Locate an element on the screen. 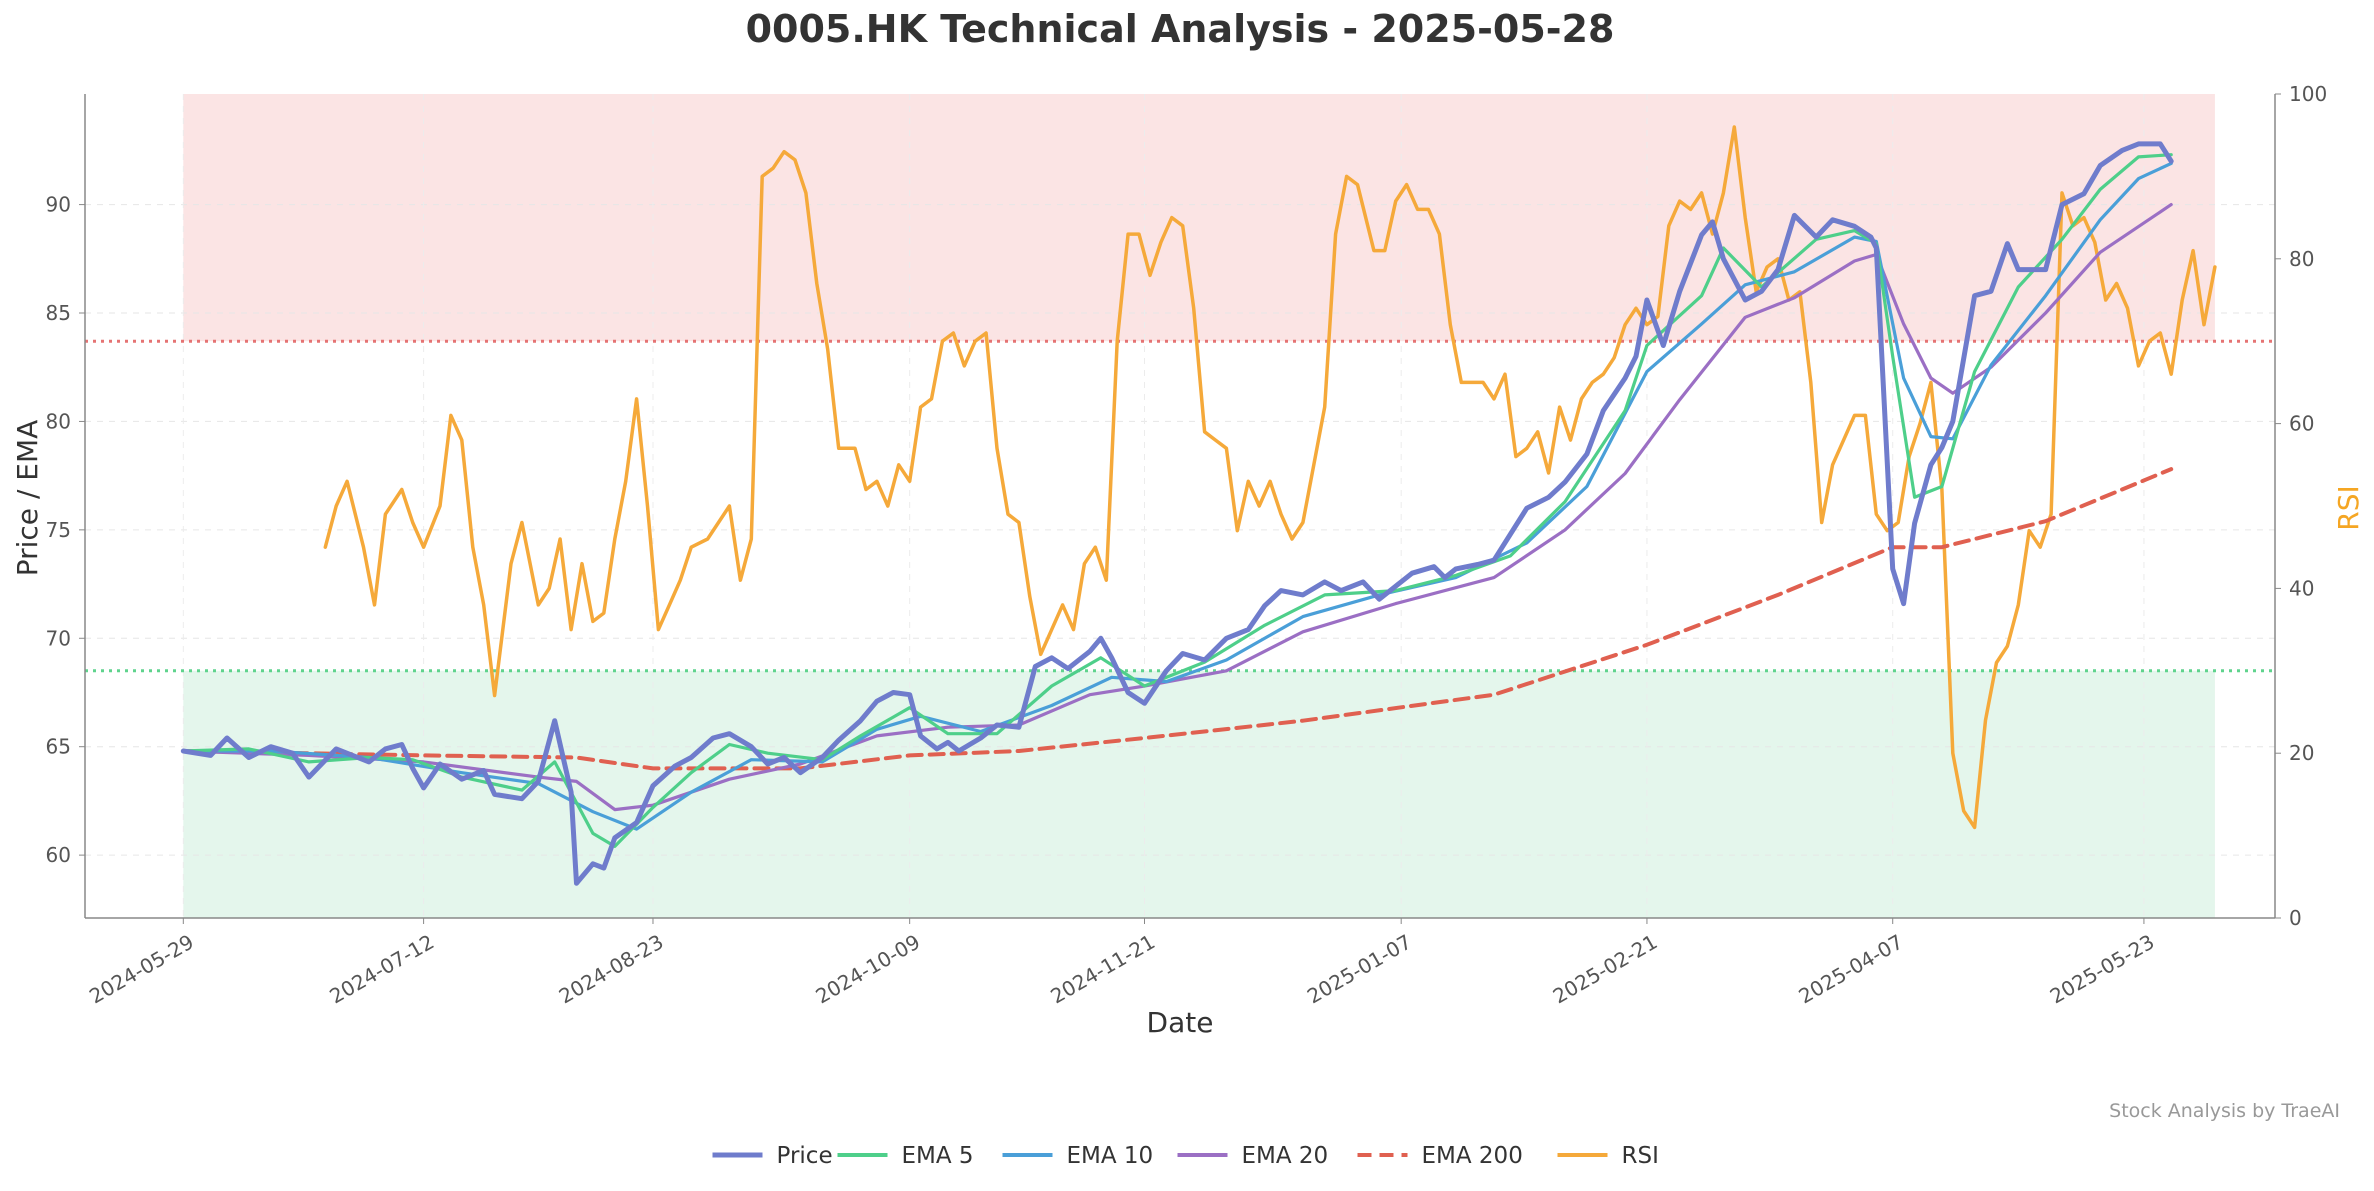  y2-tick-label: 0 is located at coordinates (2295, 918).